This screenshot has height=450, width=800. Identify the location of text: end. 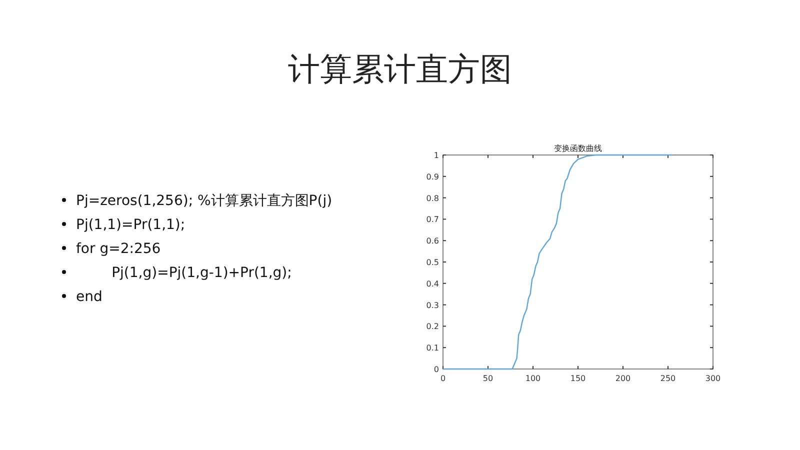
(89, 297).